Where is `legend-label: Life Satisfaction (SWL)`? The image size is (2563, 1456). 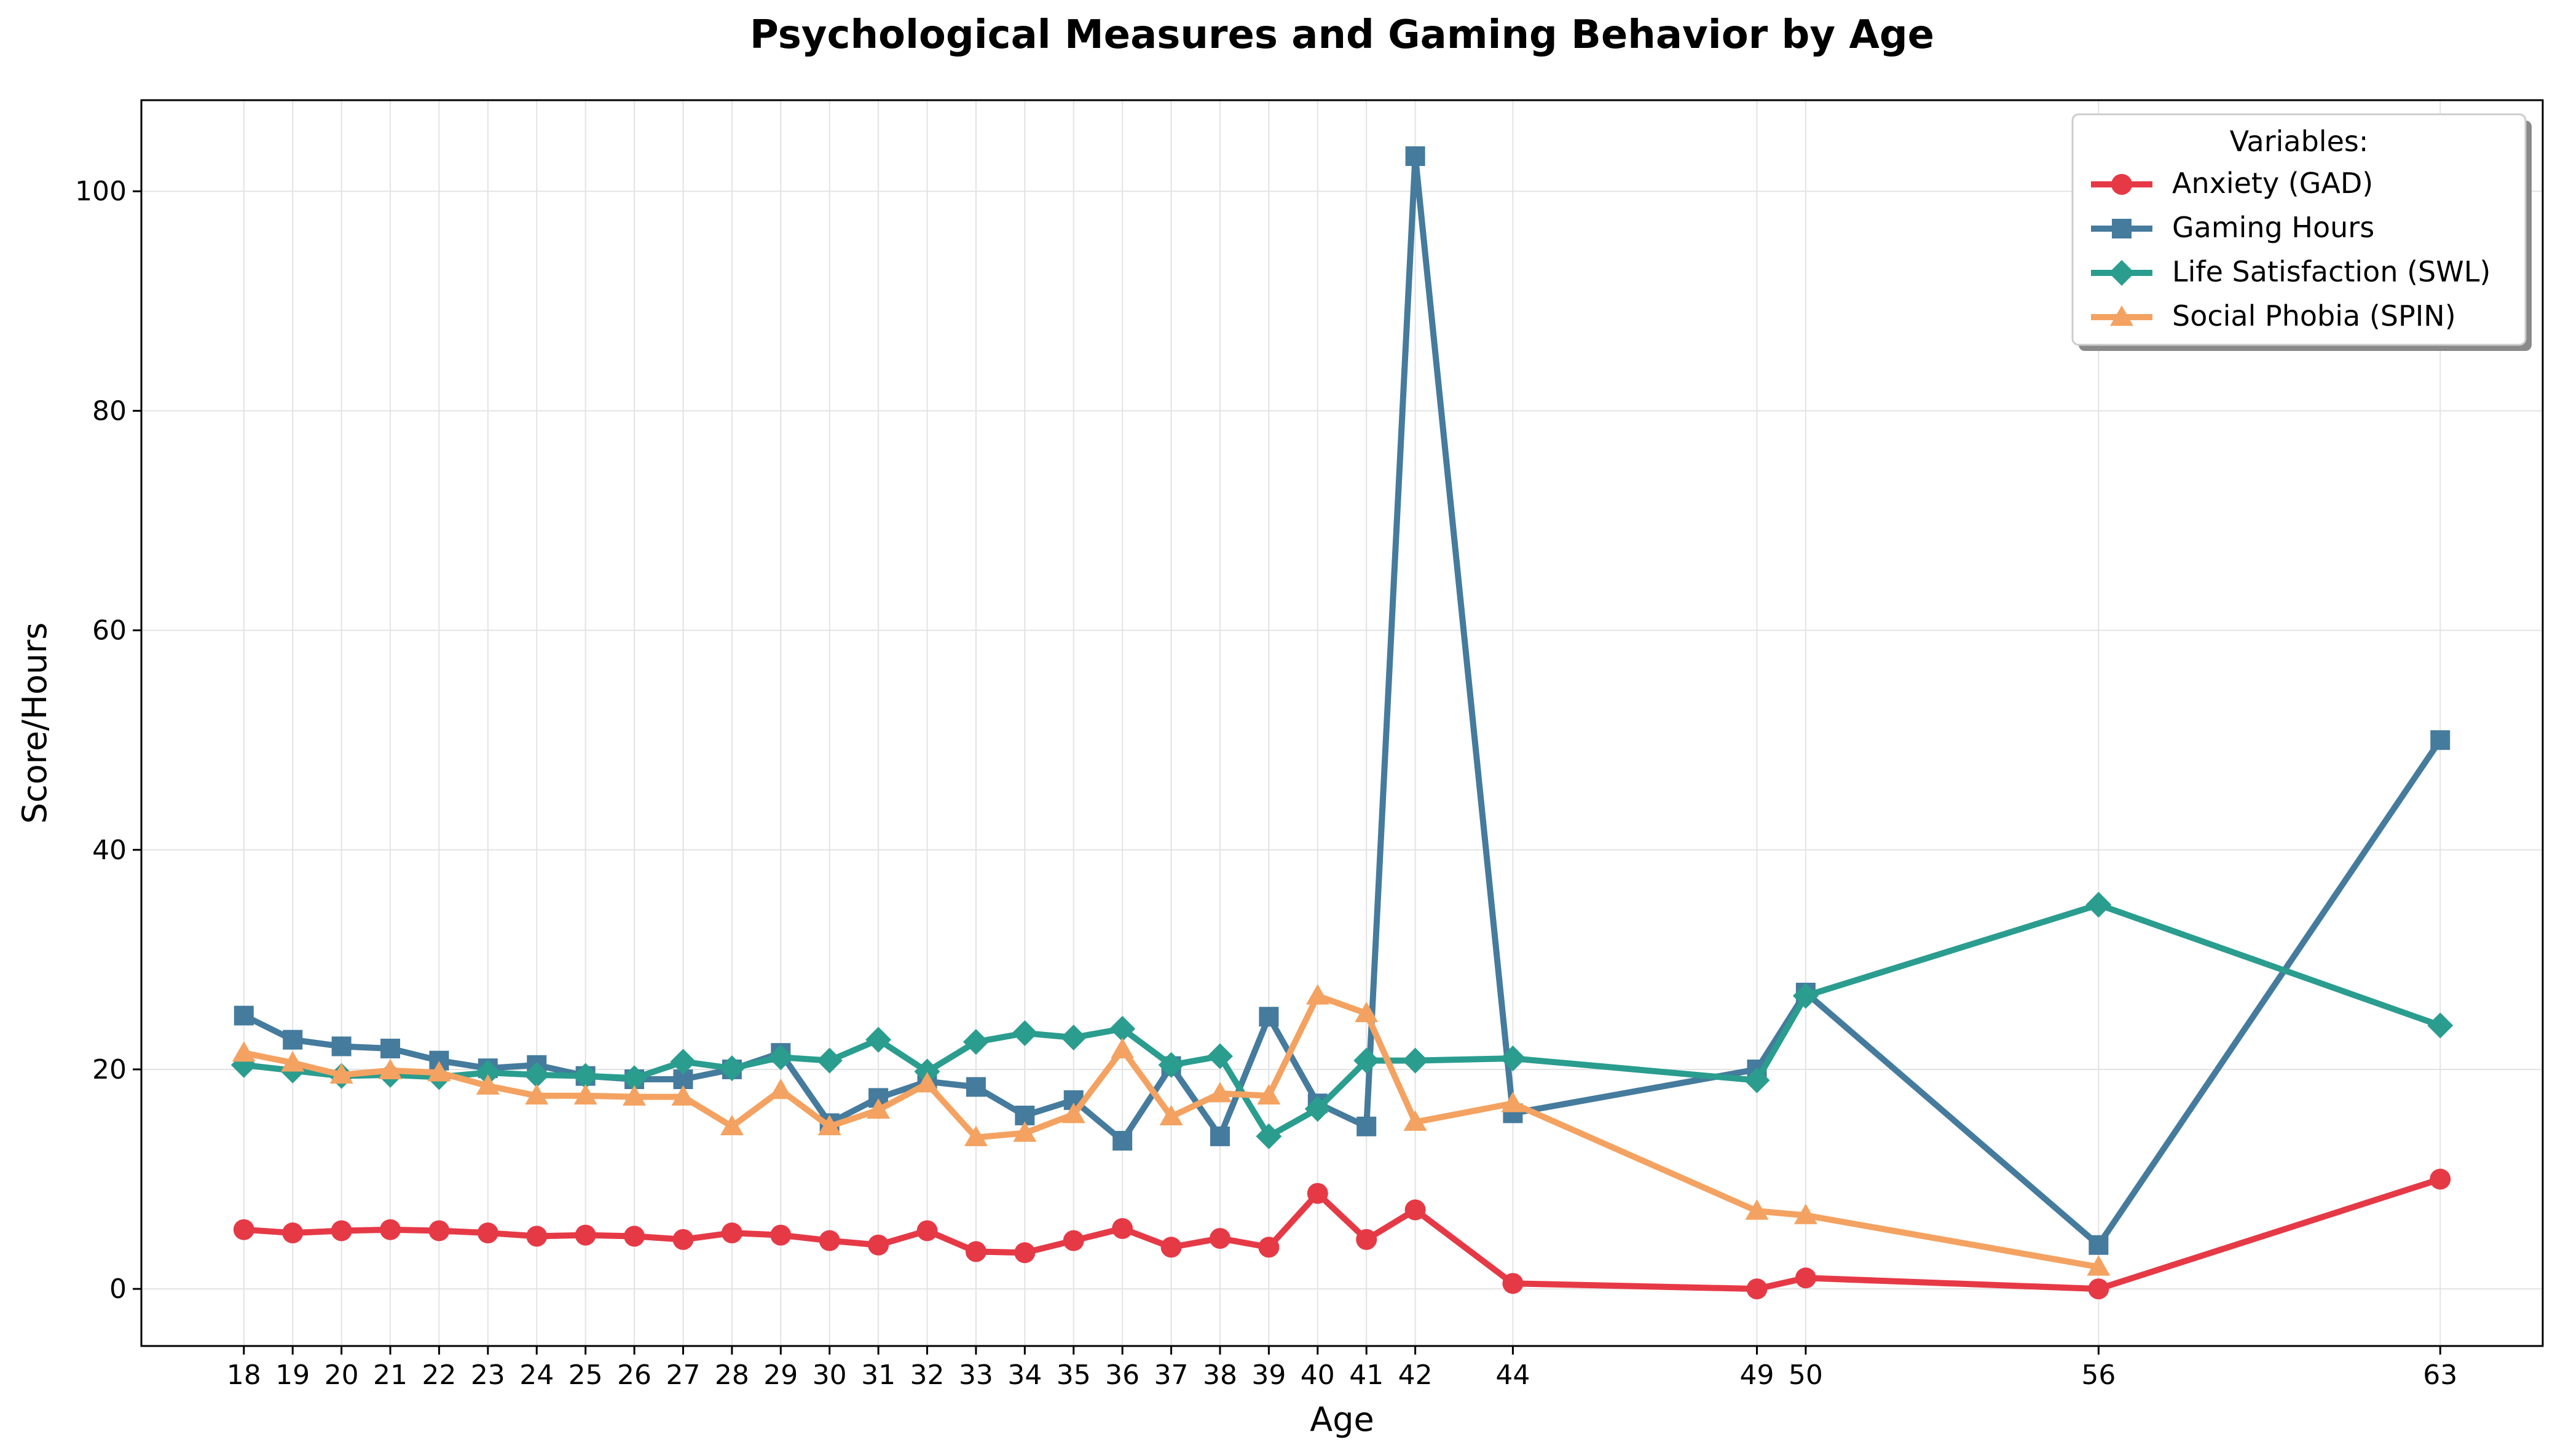 legend-label: Life Satisfaction (SWL) is located at coordinates (2331, 271).